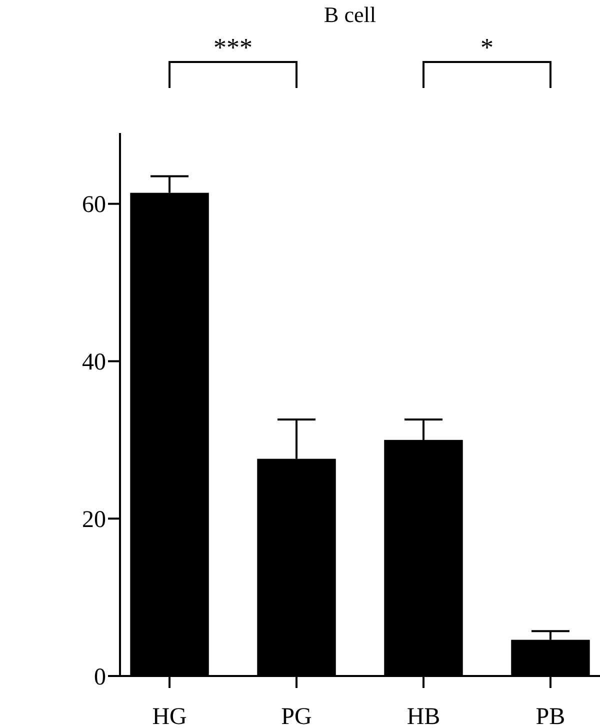 The height and width of the screenshot is (728, 600). Describe the element at coordinates (94, 363) in the screenshot. I see `y-tick-label: 40` at that location.